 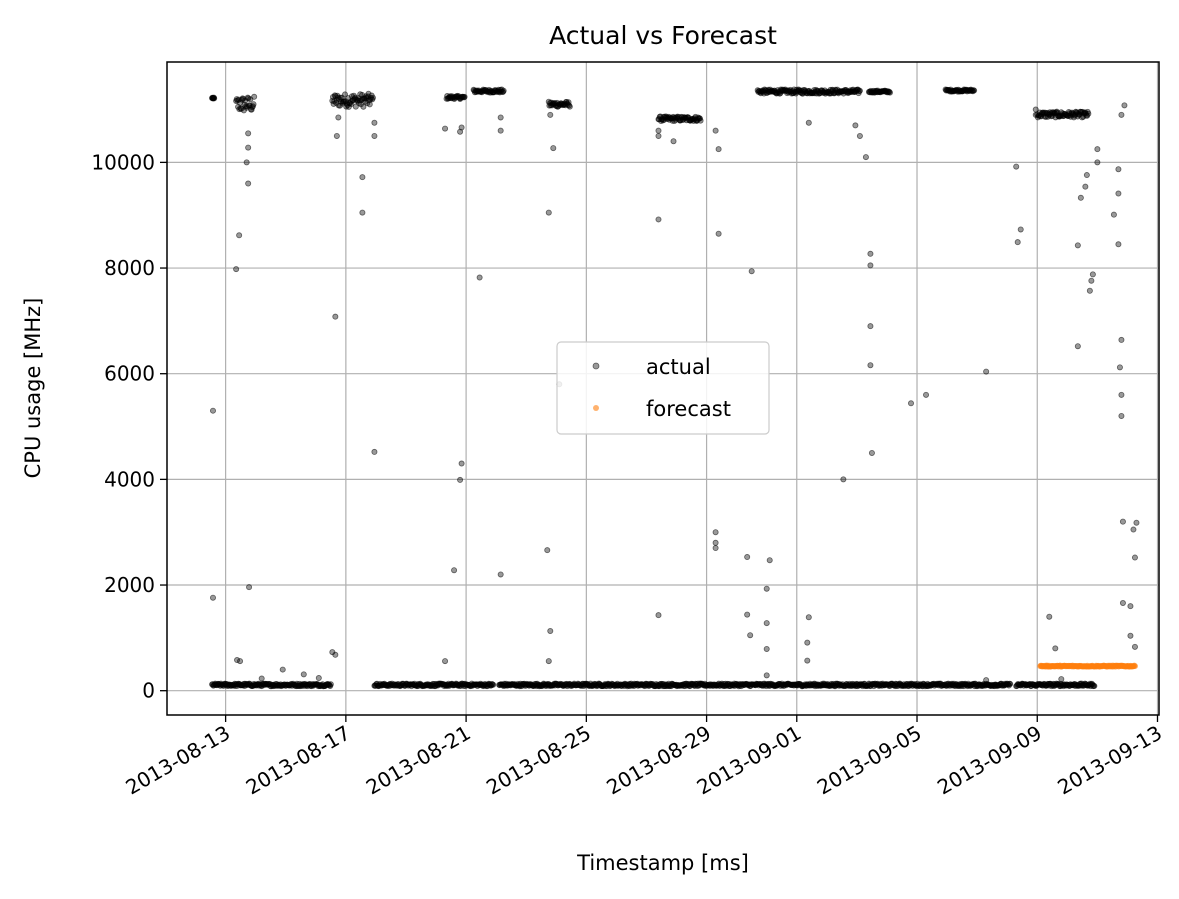 I want to click on chart-title: Actual vs Forecast, so click(x=663, y=35).